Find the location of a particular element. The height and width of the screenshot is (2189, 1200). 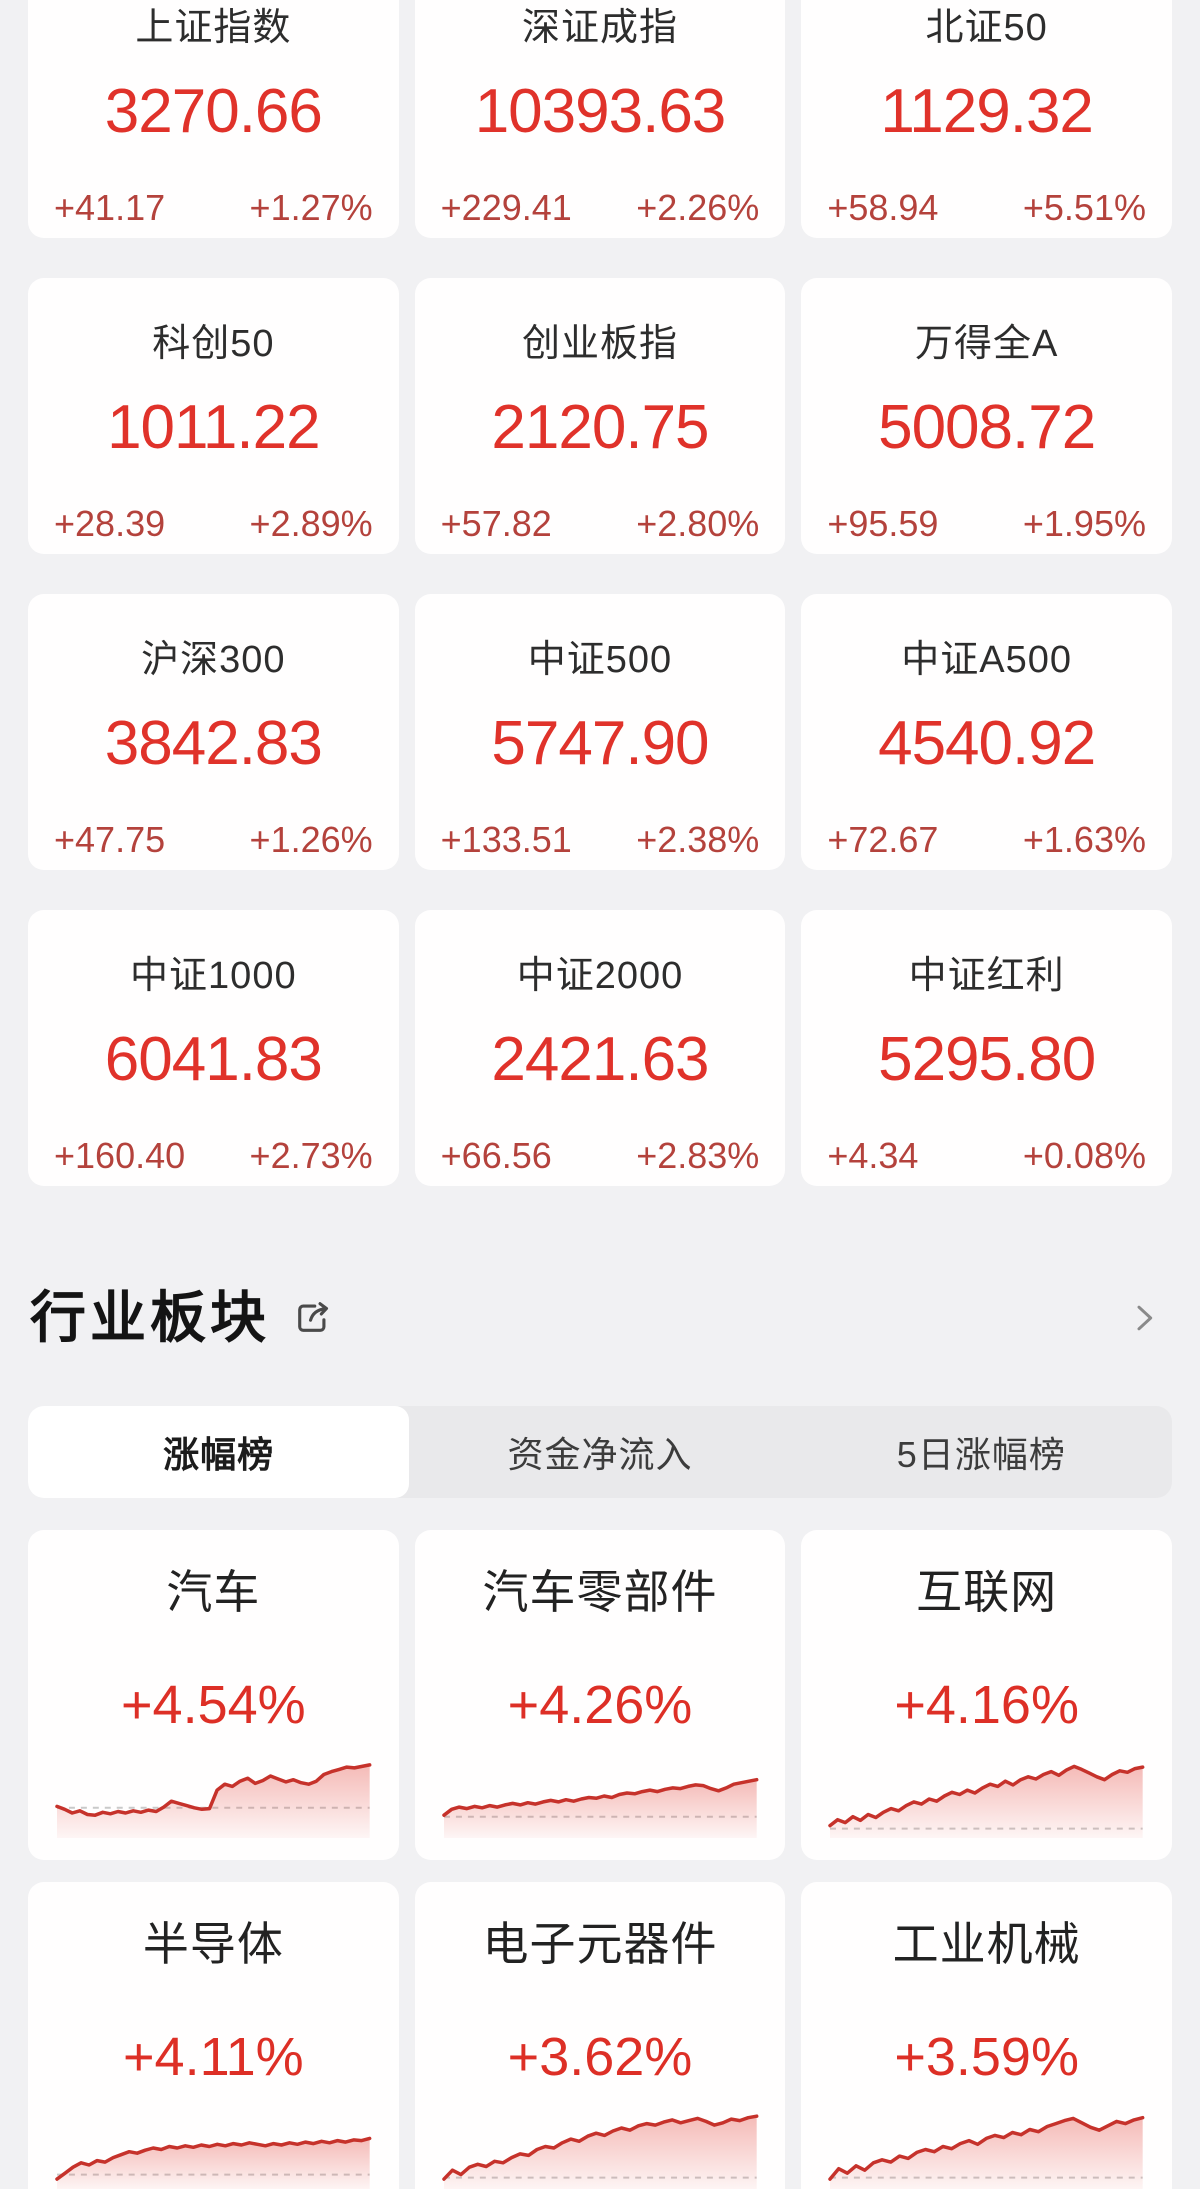

sector-name: 互联网 is located at coordinates (987, 1592).